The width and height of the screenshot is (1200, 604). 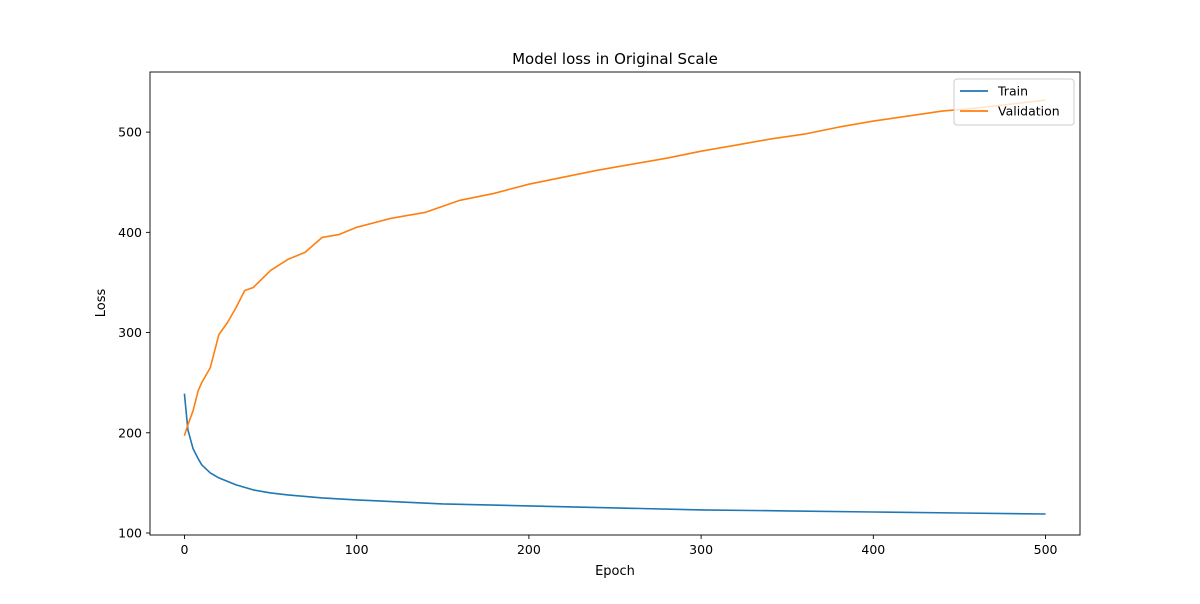 What do you see at coordinates (130, 232) in the screenshot?
I see `y-tick-label: 400` at bounding box center [130, 232].